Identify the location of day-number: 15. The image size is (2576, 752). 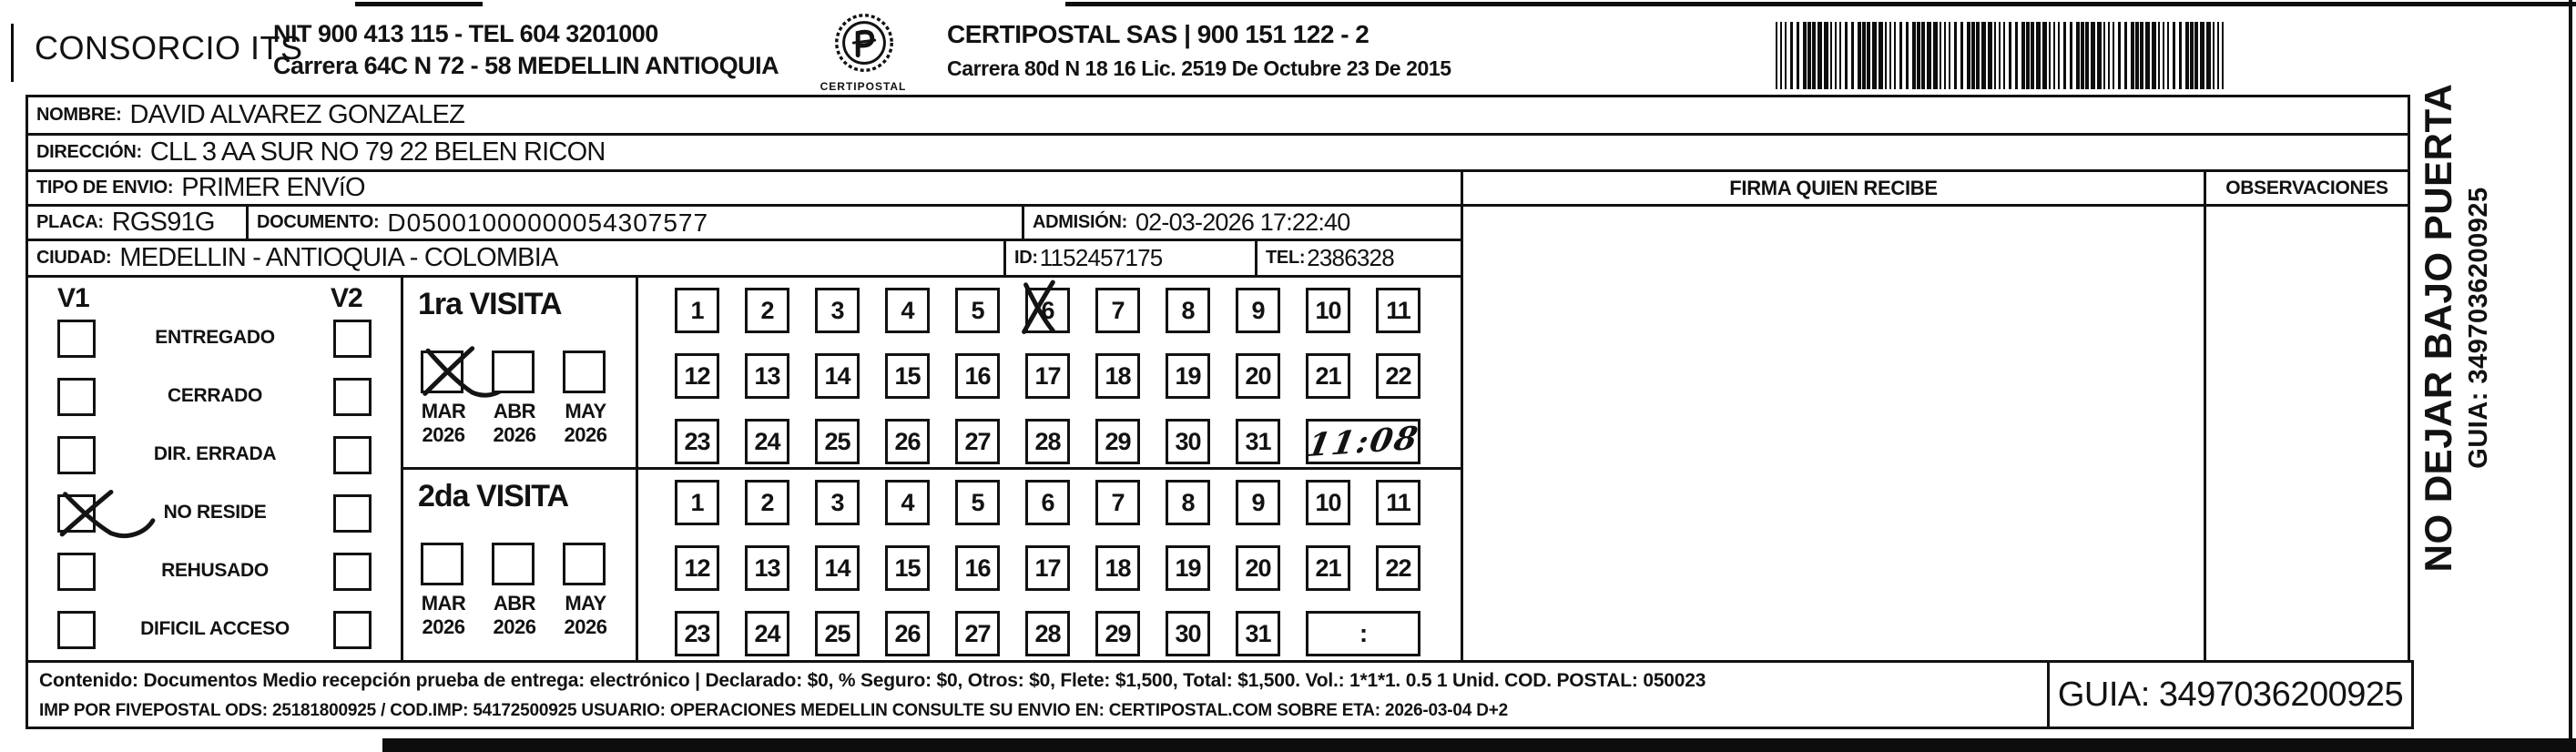
(907, 568).